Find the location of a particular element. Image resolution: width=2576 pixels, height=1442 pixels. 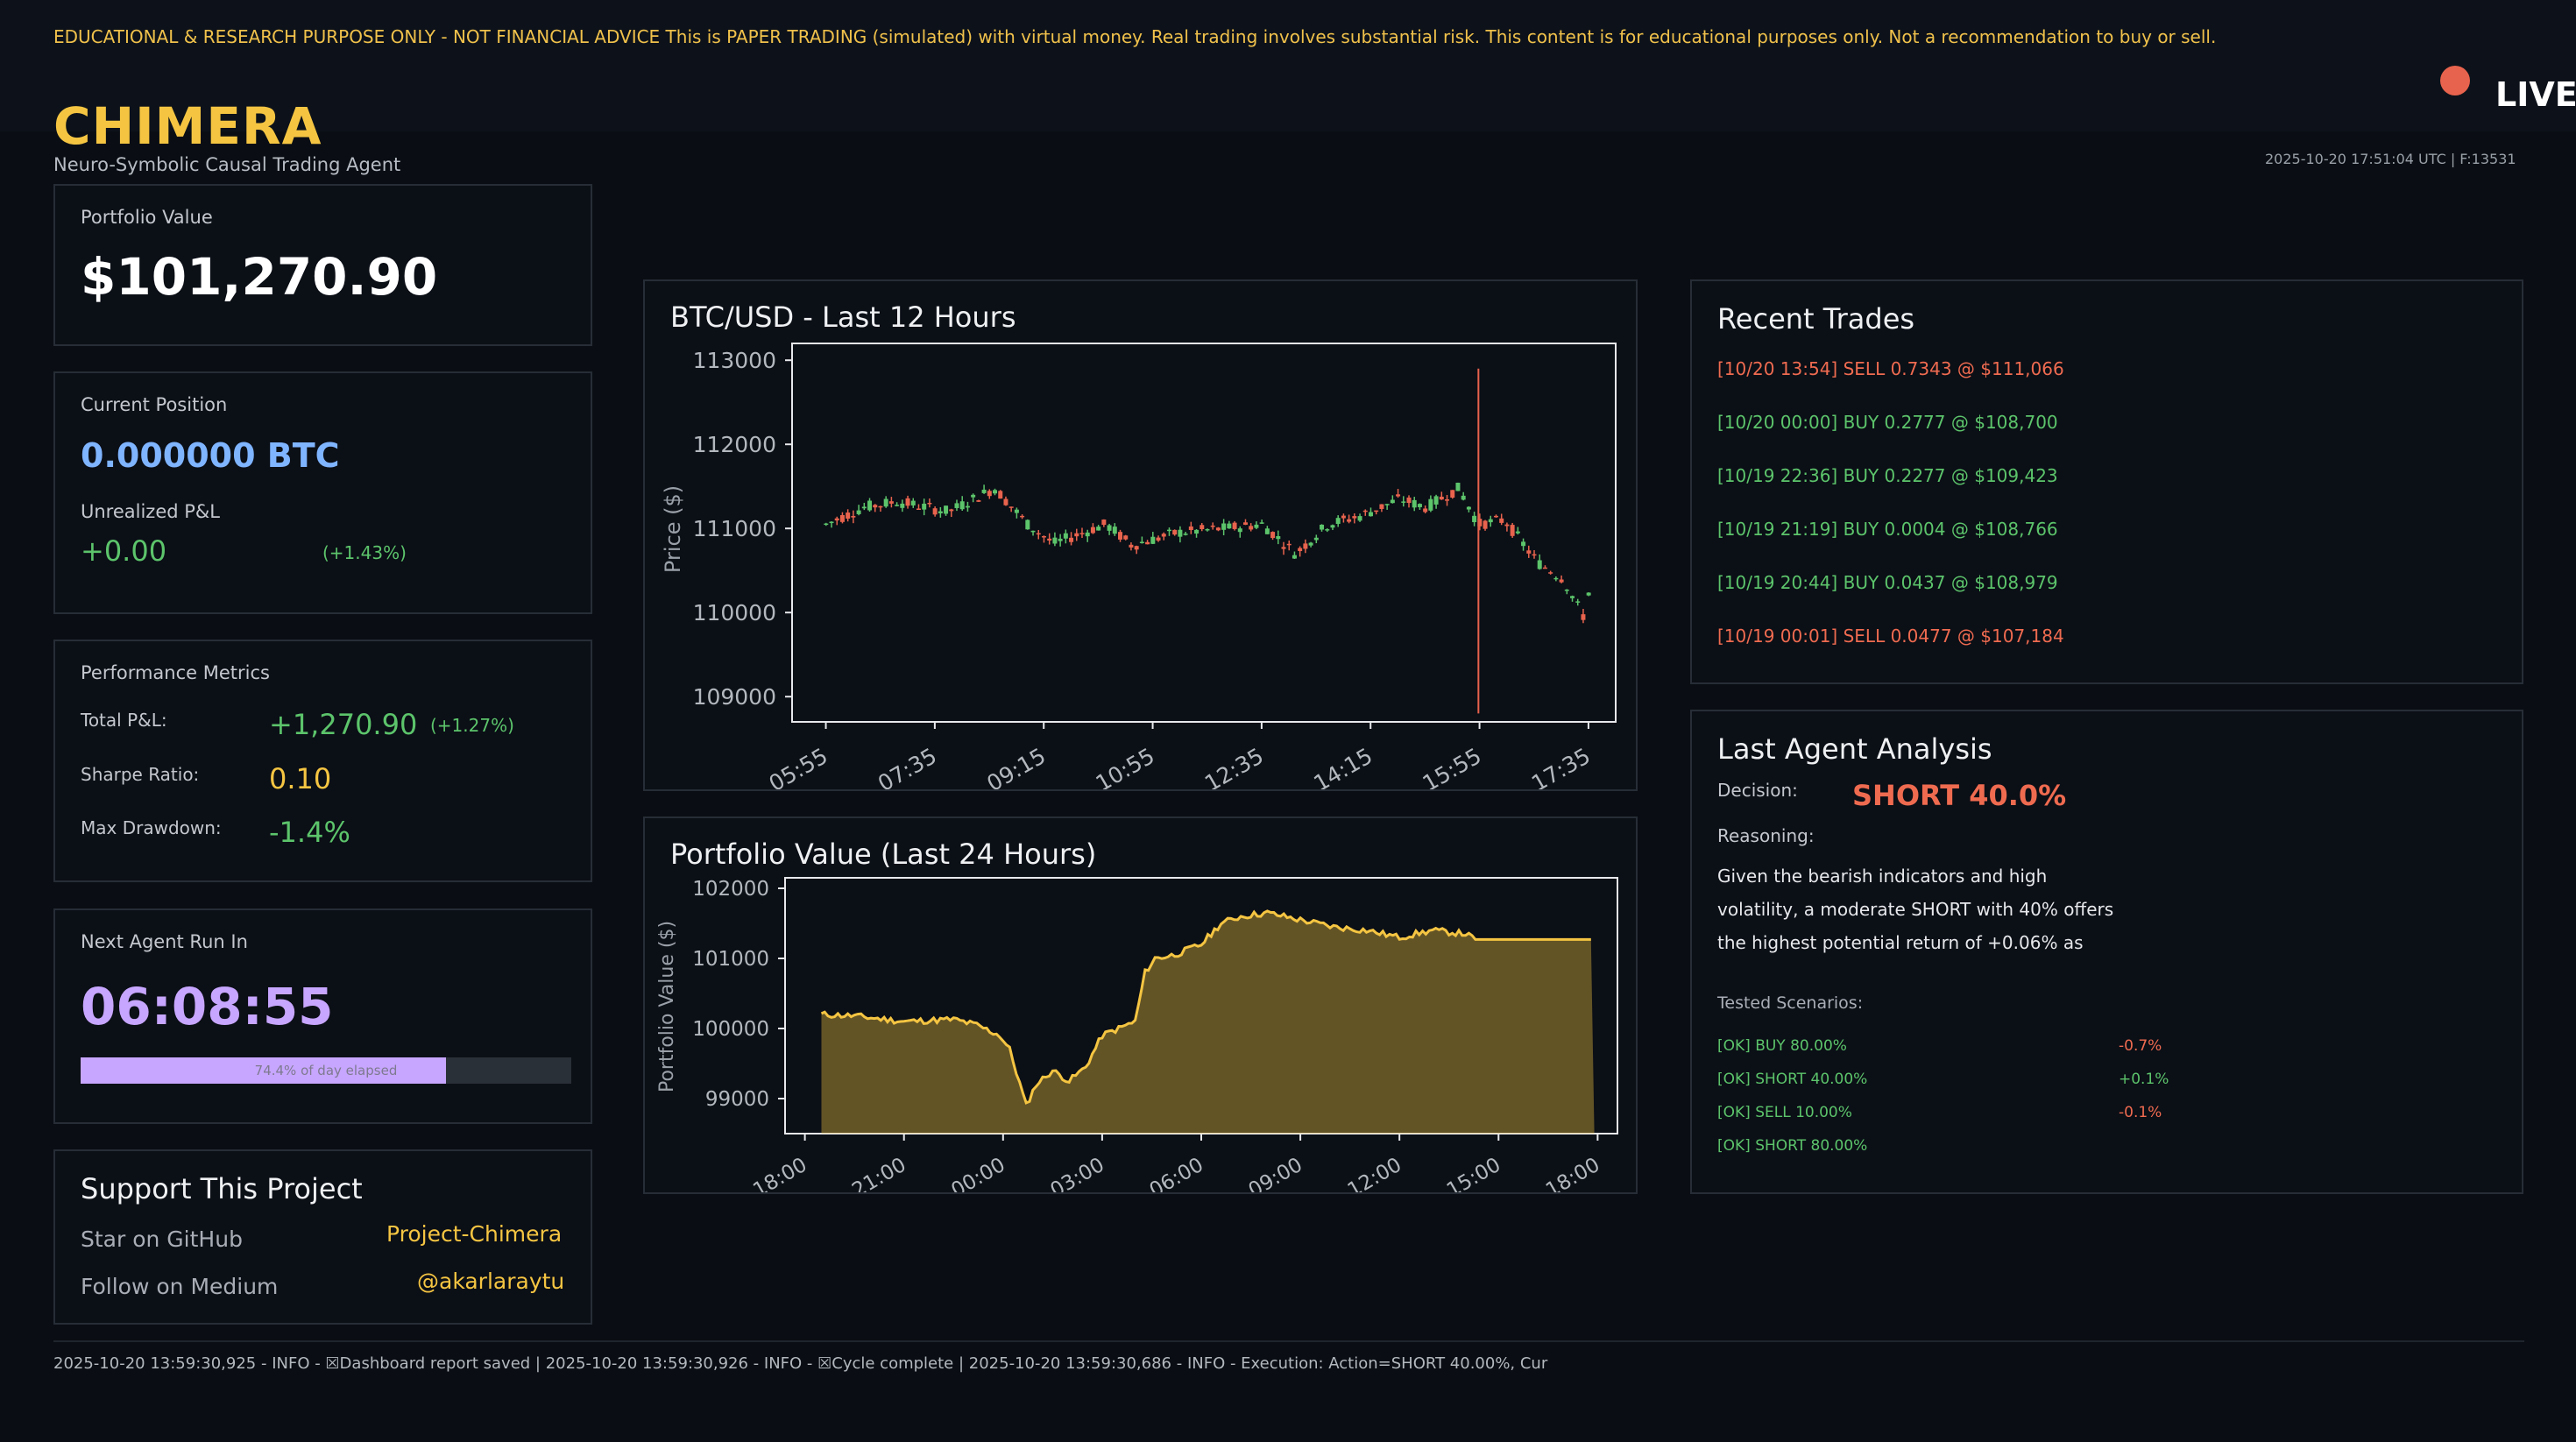

trade-item: [10/20 13:54] SELL 0.7343 @ $111,066 is located at coordinates (1890, 368).